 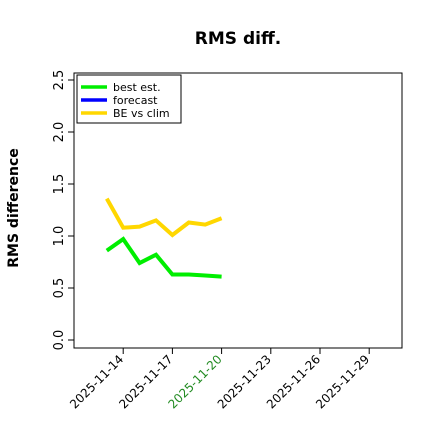 What do you see at coordinates (59, 80) in the screenshot?
I see `y-tick-label: 2.5` at bounding box center [59, 80].